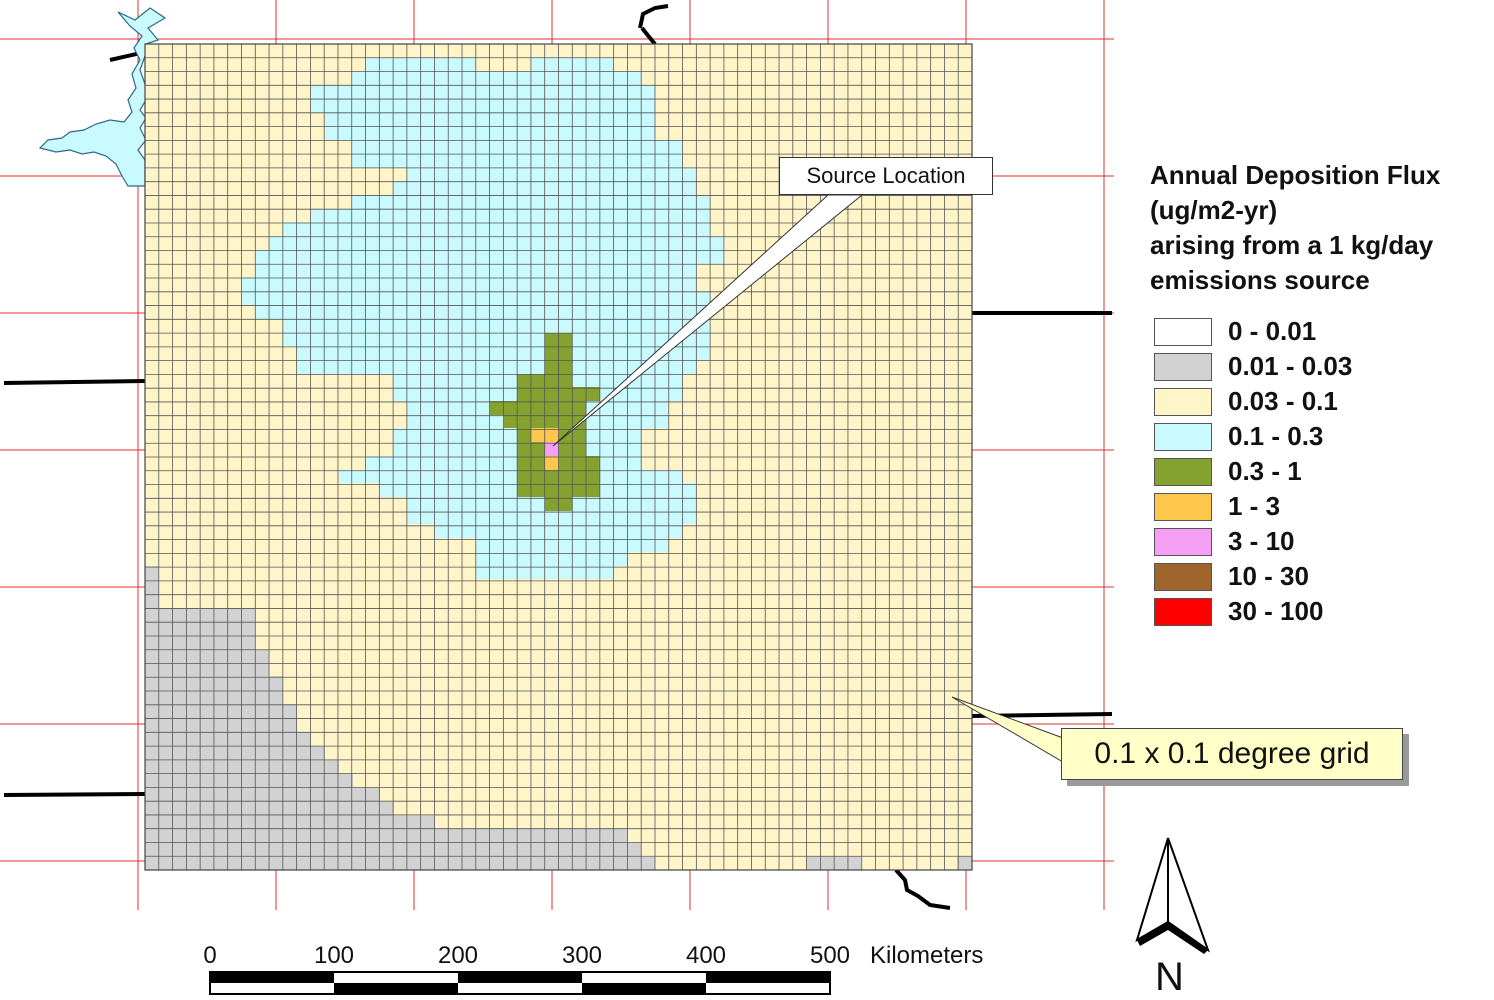  Describe the element at coordinates (1172, 895) in the screenshot. I see `north-arrow-icon` at that location.